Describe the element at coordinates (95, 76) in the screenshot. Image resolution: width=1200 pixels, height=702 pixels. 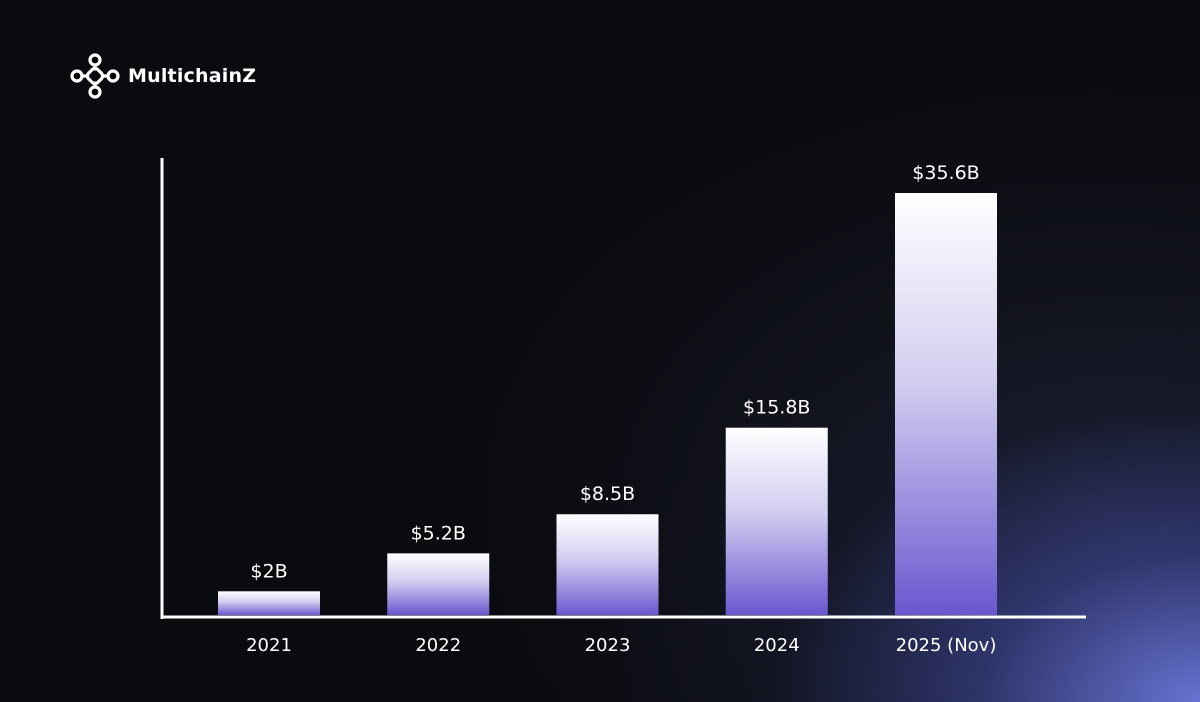
I see `knot-logo-icon` at that location.